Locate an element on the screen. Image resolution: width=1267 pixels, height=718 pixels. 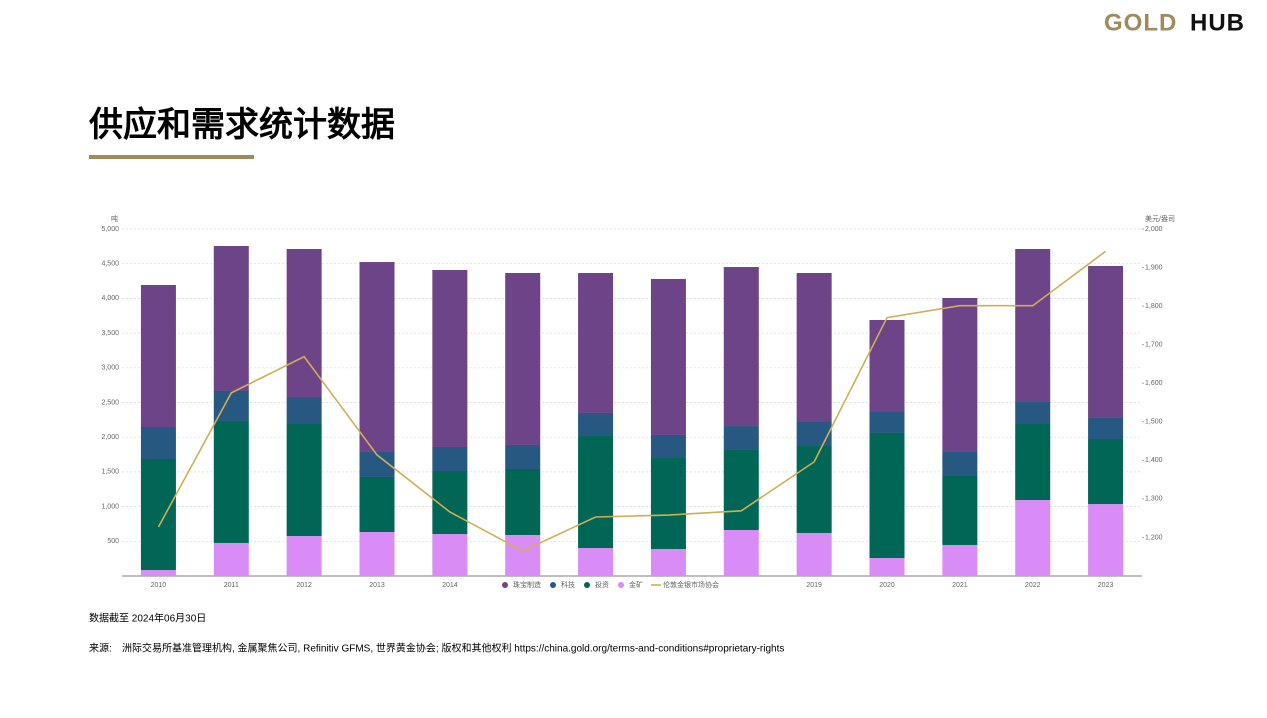
y2-tick-label: 2,000 is located at coordinates (1154, 229).